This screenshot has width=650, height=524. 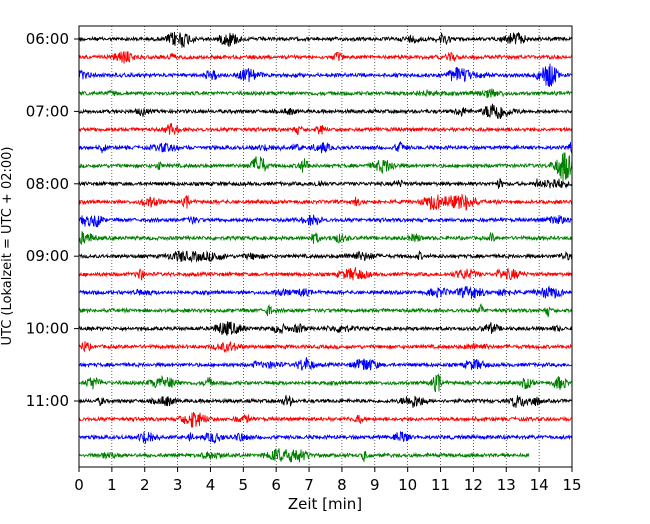 I want to click on x-tick-label: 1, so click(x=112, y=485).